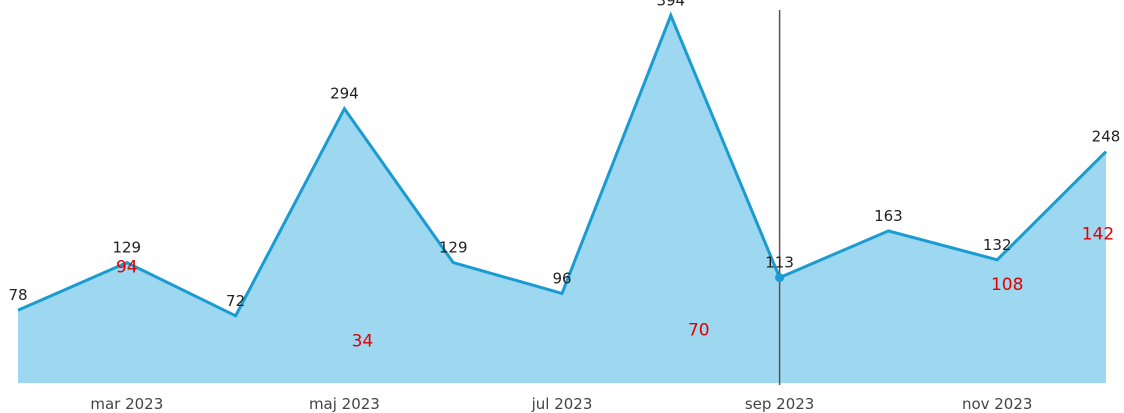 The width and height of the screenshot is (1124, 413). I want to click on x-tick-label: jul 2023, so click(562, 404).